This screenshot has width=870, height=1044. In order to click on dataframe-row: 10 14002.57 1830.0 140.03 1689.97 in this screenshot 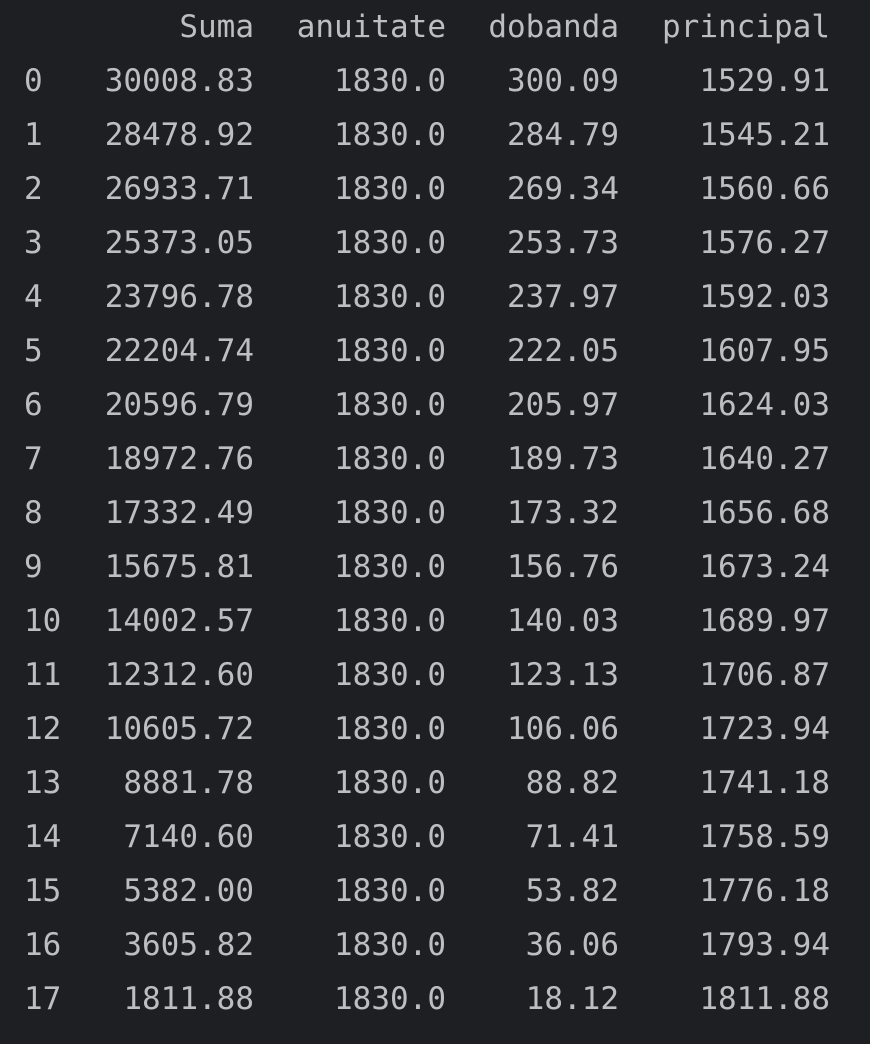, I will do `click(434, 621)`.